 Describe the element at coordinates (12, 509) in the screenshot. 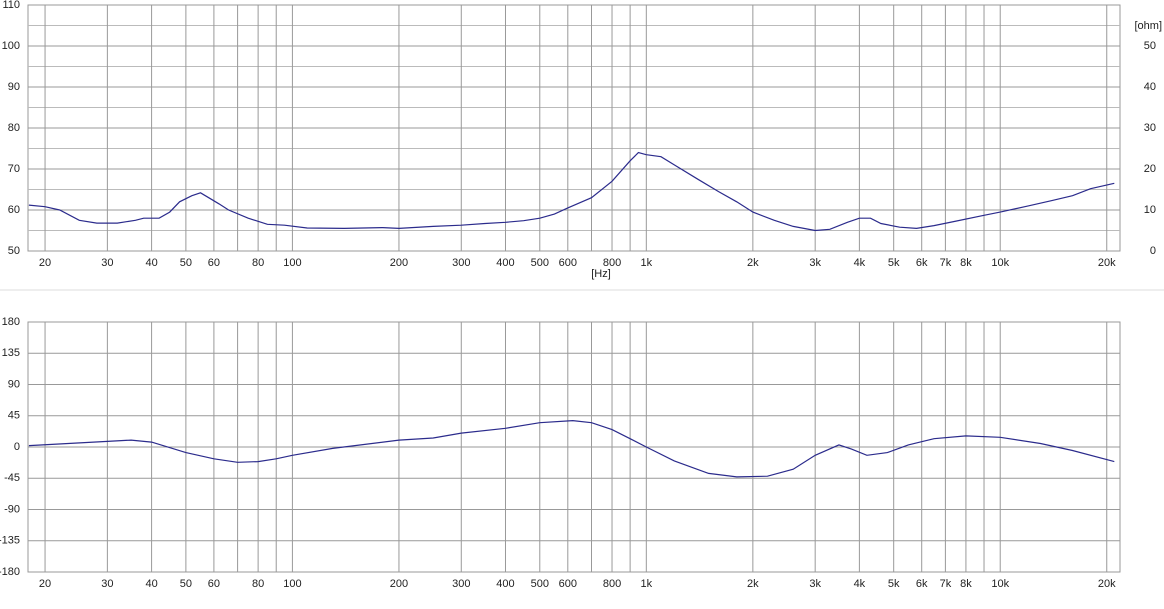

I see `y-tick-label: -90` at that location.